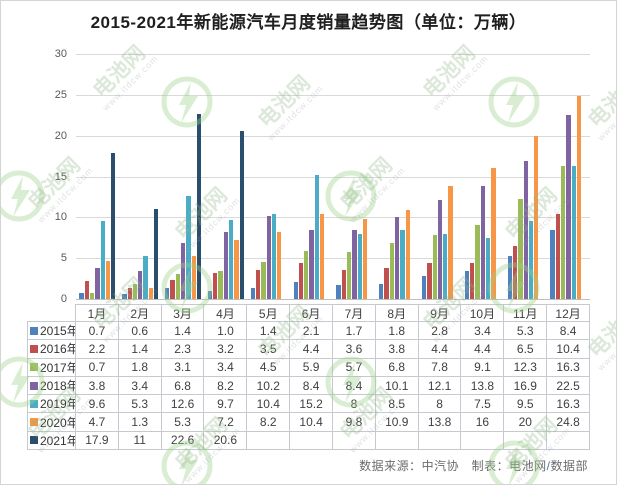  I want to click on month-header: 3月, so click(183, 313).